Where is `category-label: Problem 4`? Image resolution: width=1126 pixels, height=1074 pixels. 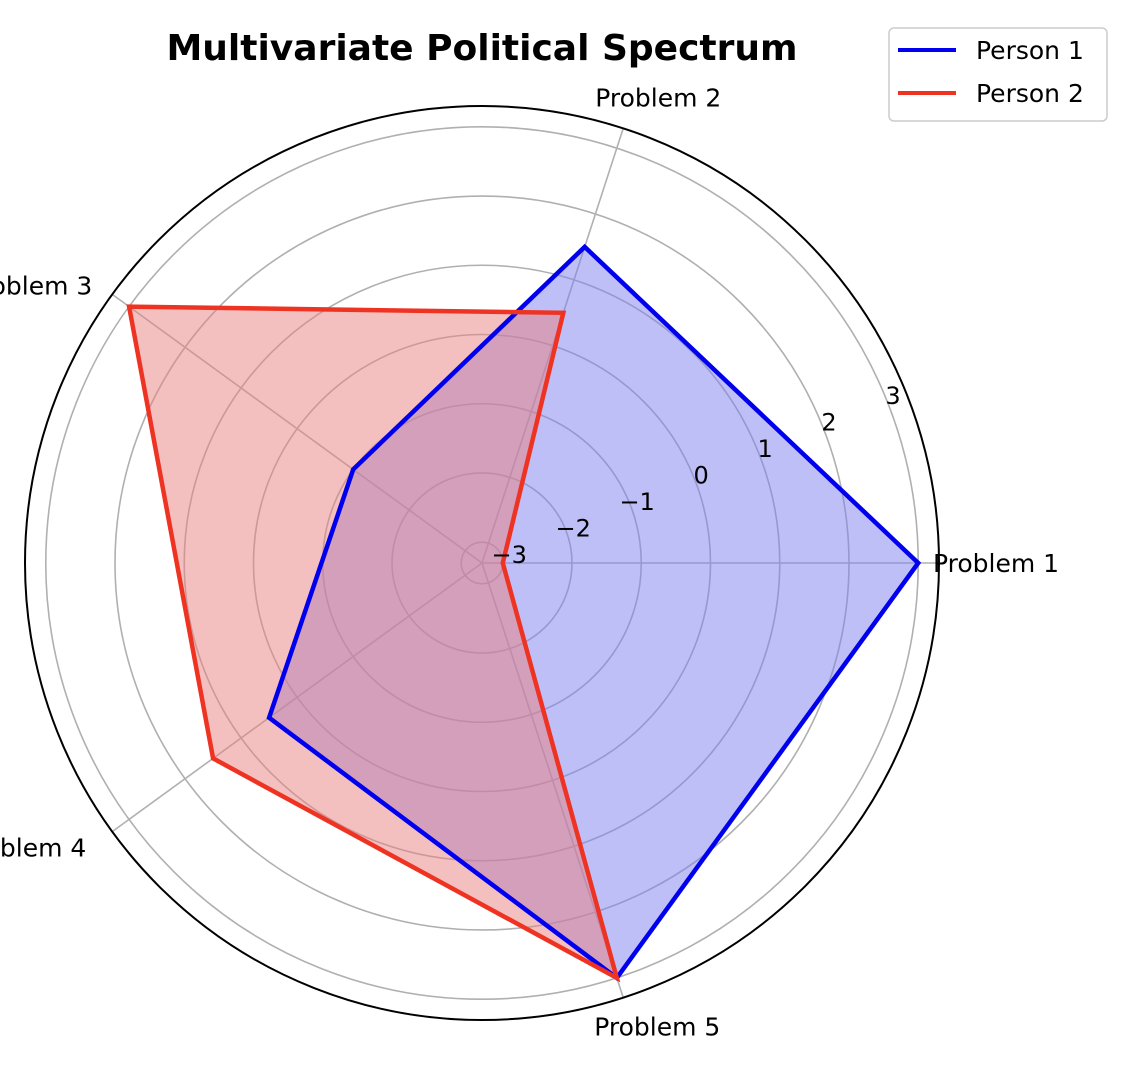
category-label: Problem 4 is located at coordinates (43, 848).